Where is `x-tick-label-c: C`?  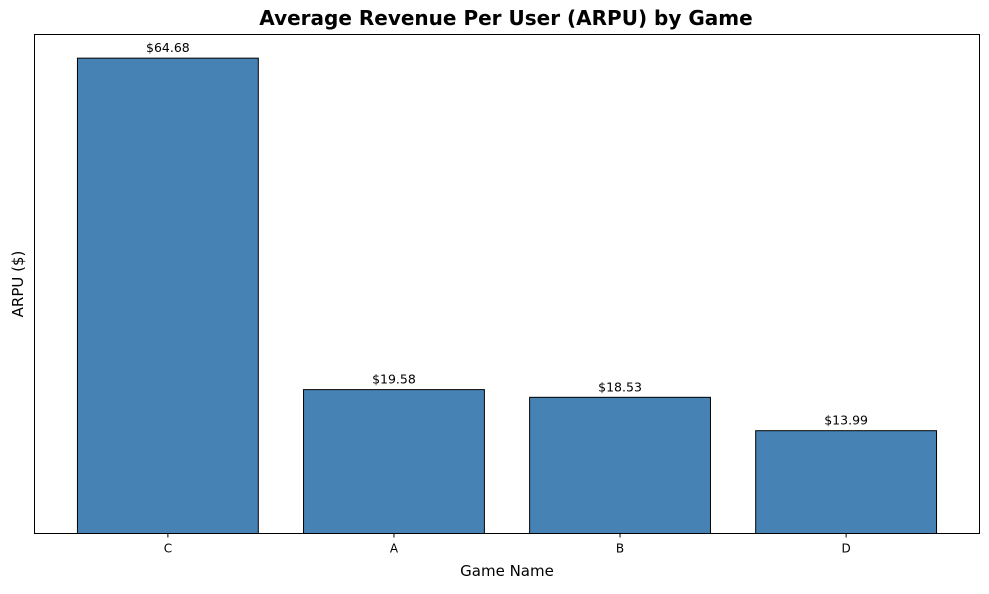 x-tick-label-c: C is located at coordinates (168, 549).